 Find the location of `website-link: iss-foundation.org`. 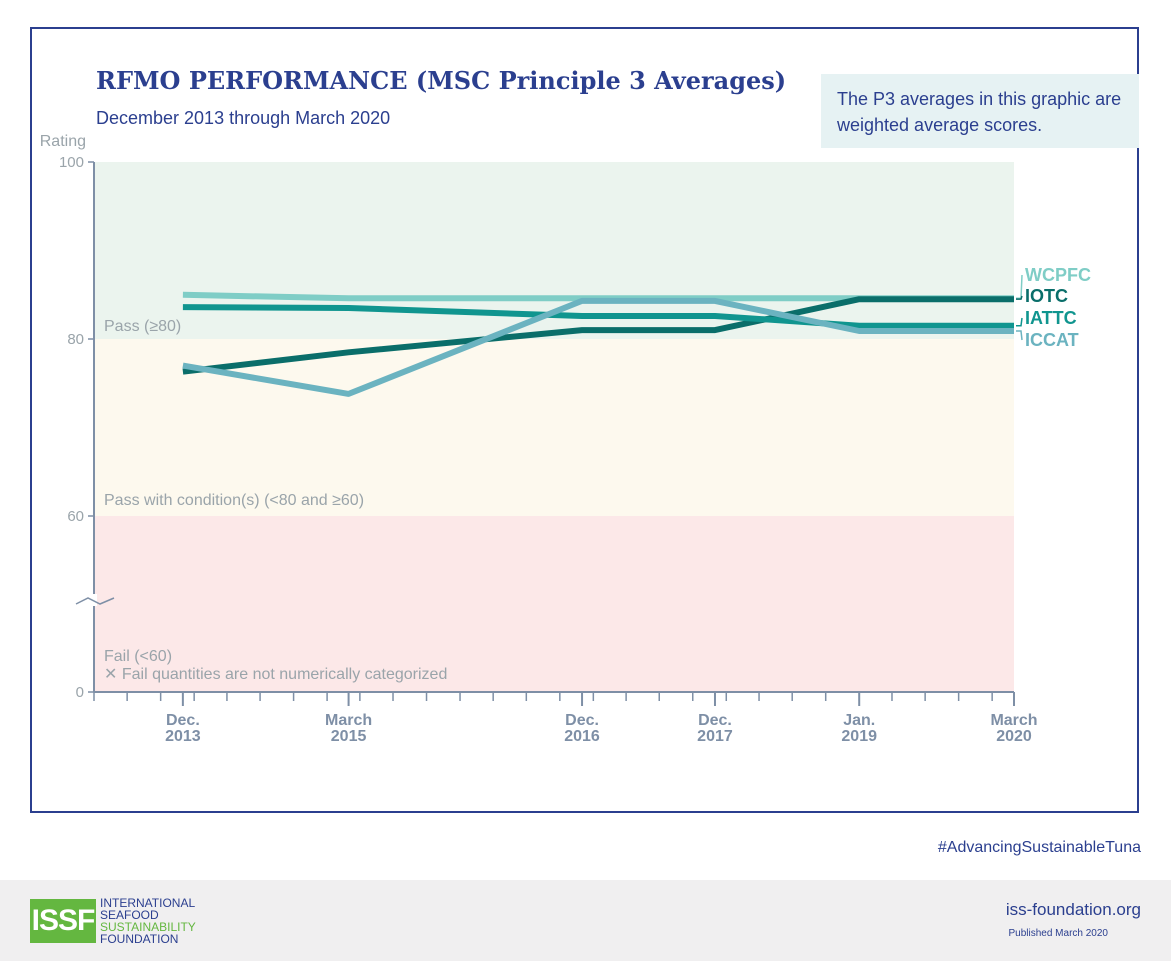

website-link: iss-foundation.org is located at coordinates (1073, 909).